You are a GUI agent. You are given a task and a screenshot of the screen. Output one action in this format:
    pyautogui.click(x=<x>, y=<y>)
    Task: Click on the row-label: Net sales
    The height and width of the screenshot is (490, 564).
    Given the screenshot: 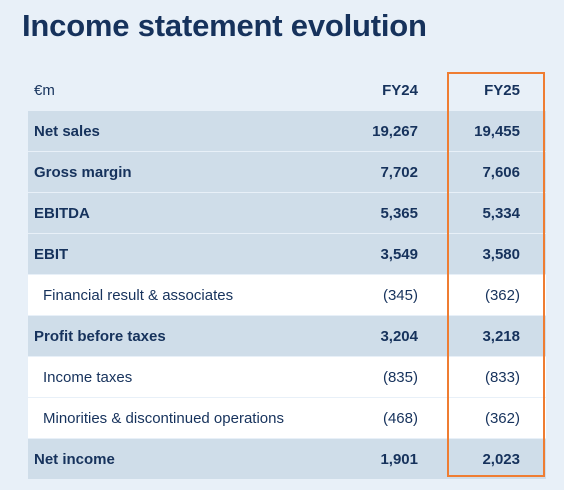 What is the action you would take?
    pyautogui.click(x=67, y=131)
    